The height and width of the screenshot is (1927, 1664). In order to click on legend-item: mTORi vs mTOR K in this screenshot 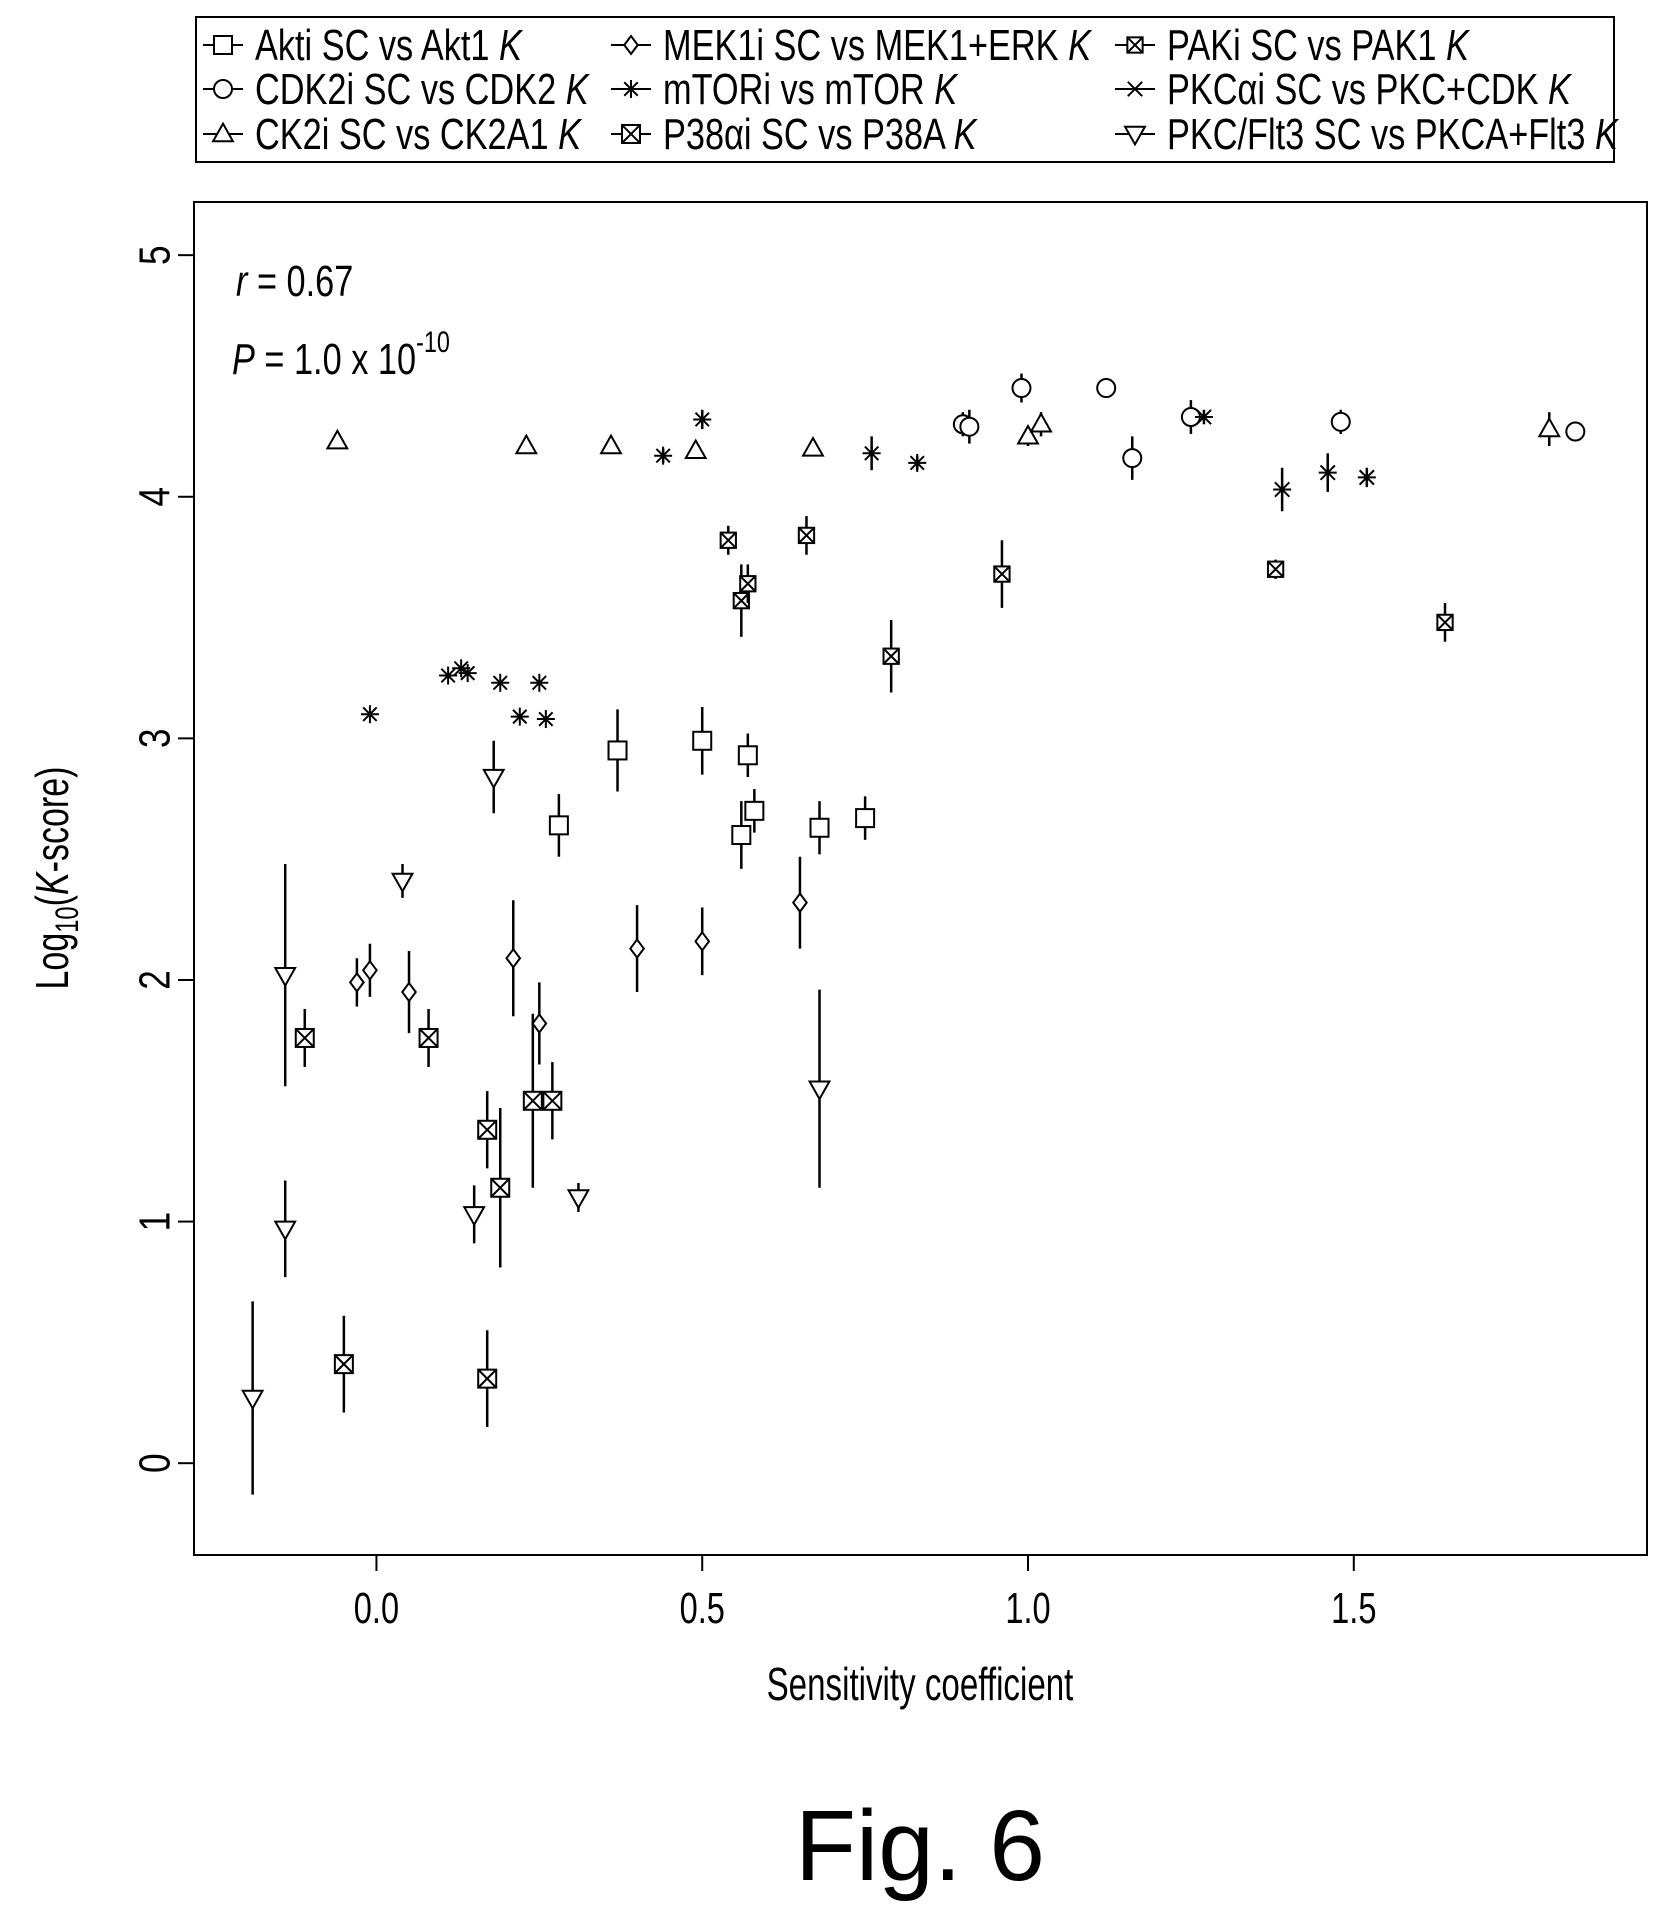, I will do `click(785, 89)`.